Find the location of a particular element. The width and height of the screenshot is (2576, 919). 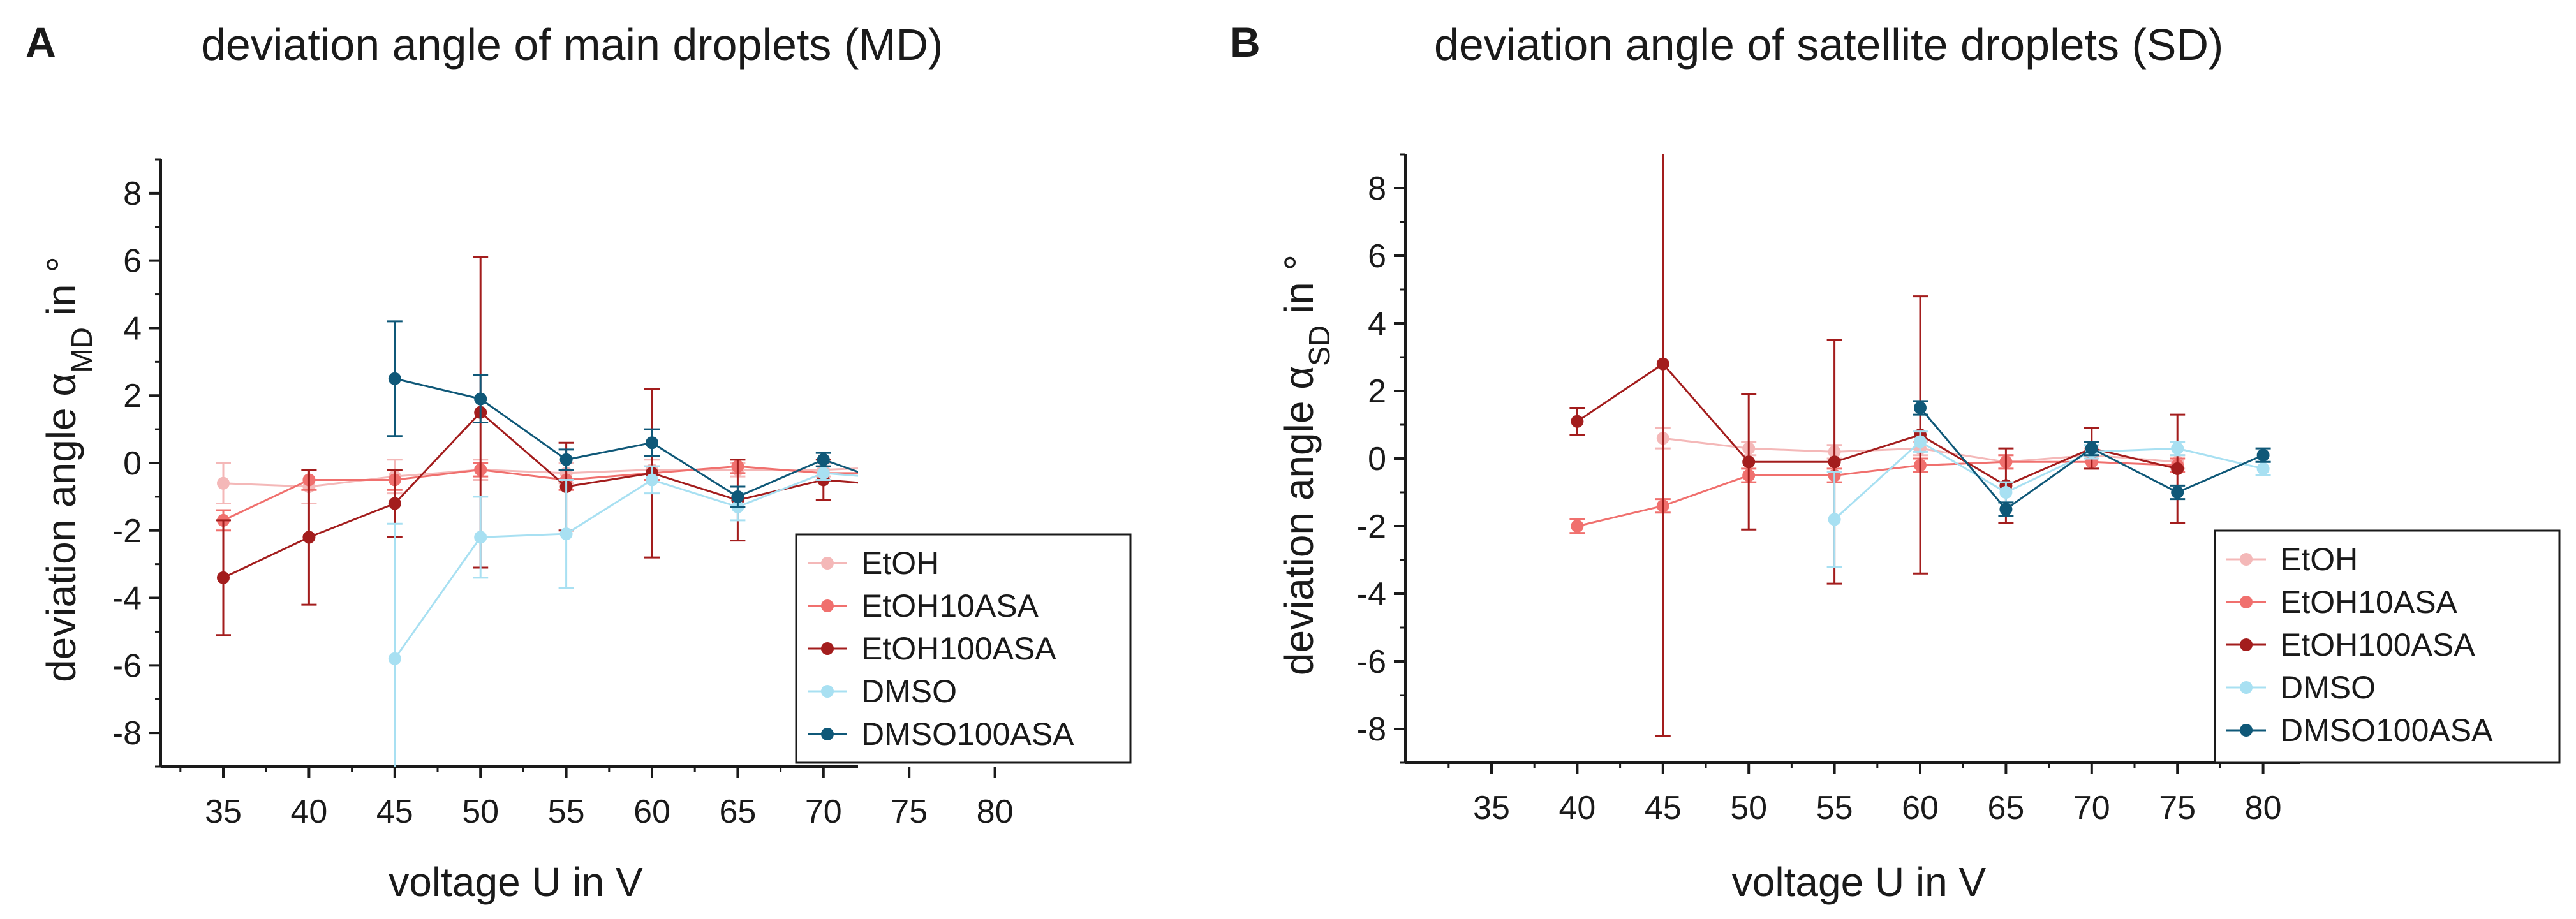

x-tick-label: 55 is located at coordinates (566, 811).